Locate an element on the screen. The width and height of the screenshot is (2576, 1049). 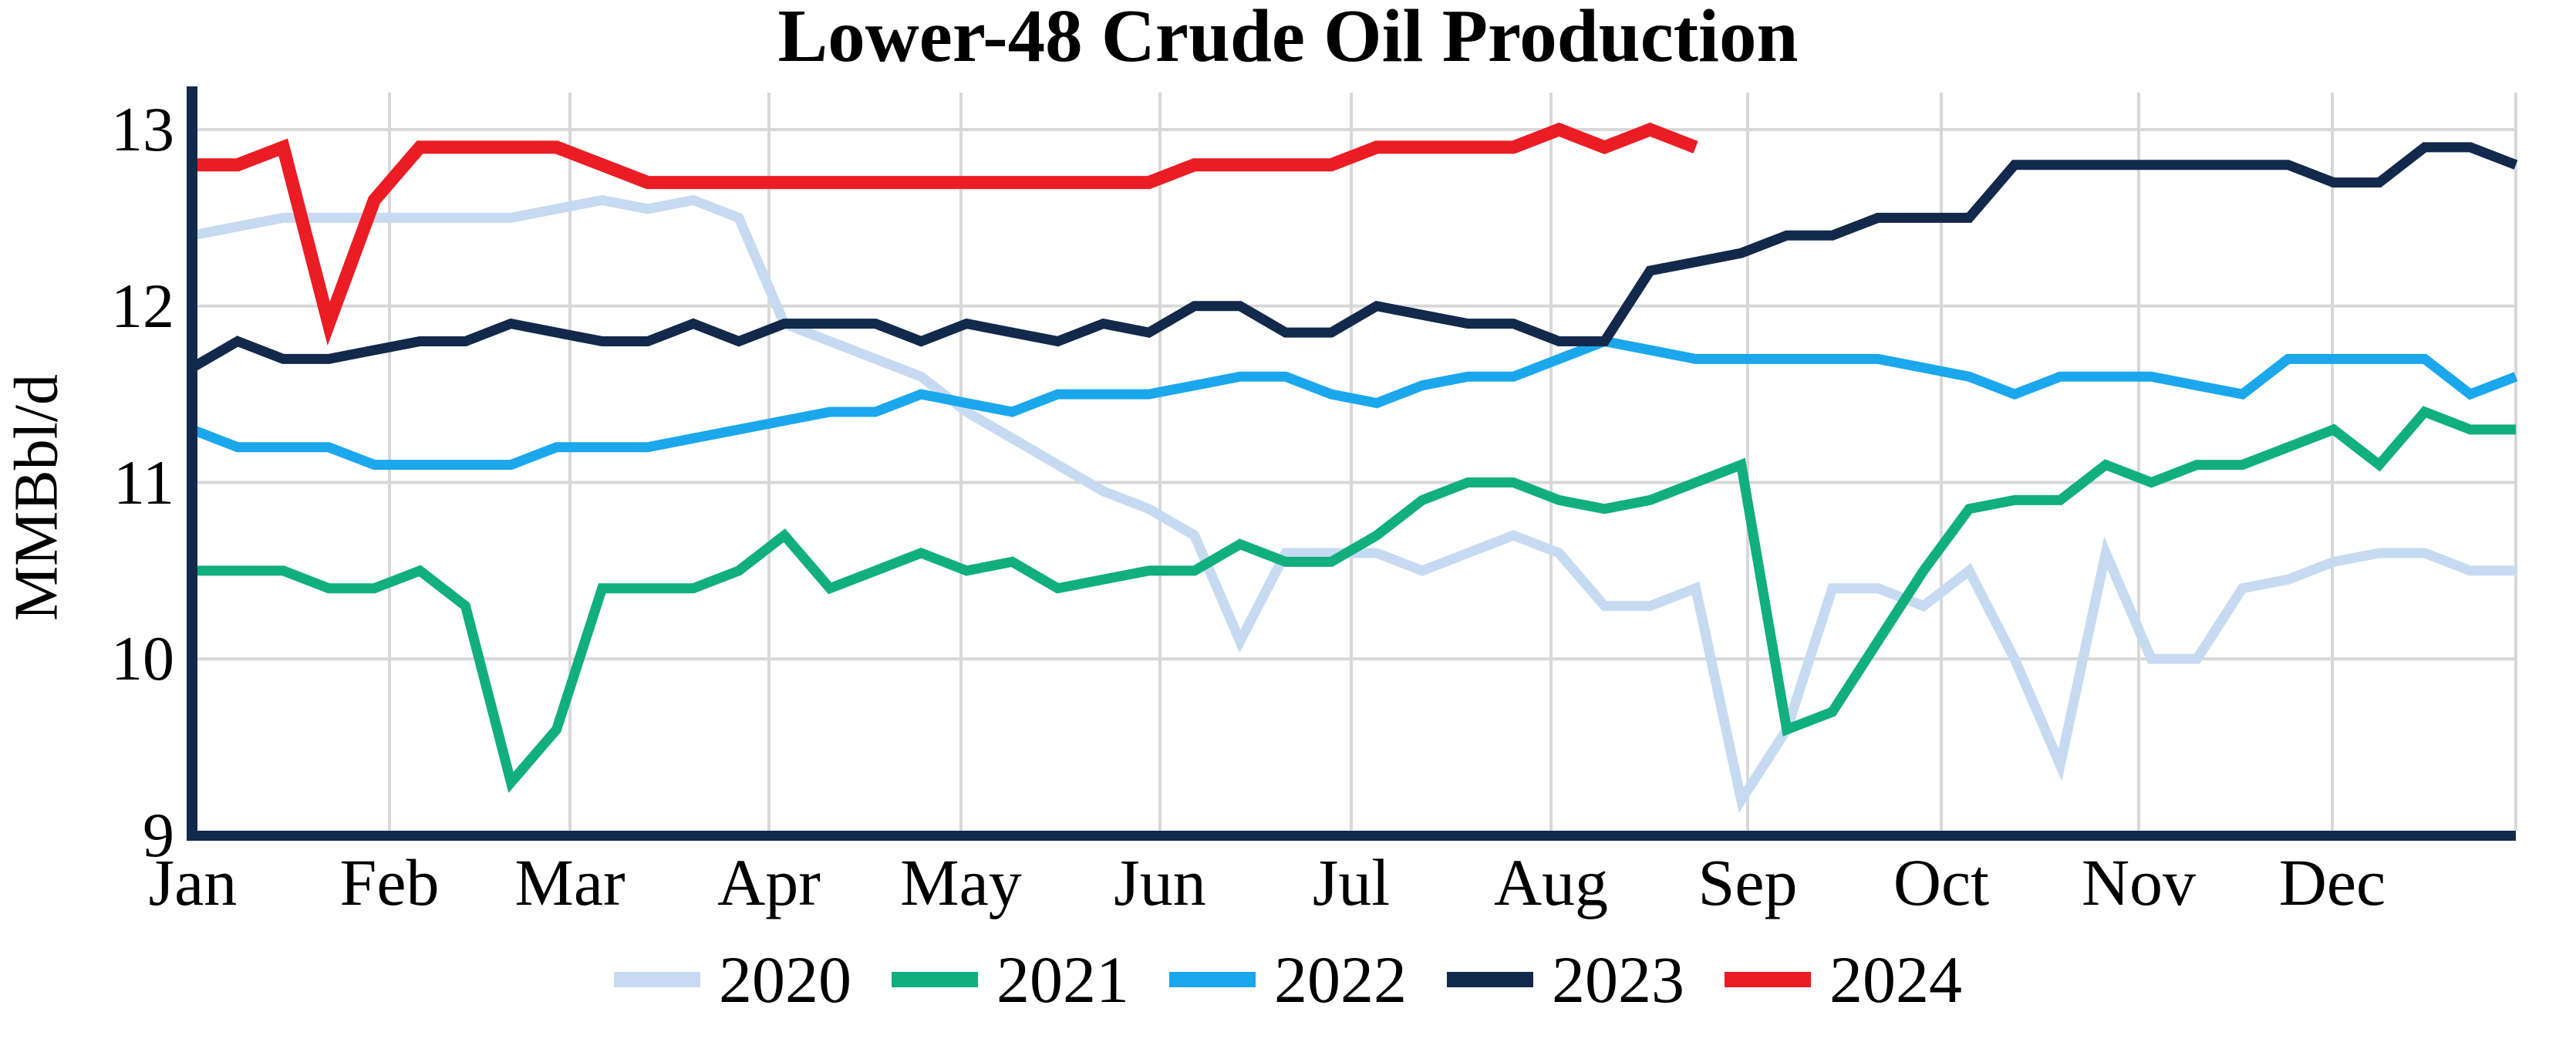
legend: 2020 2021 2022 2023 2024 is located at coordinates (1288, 980).